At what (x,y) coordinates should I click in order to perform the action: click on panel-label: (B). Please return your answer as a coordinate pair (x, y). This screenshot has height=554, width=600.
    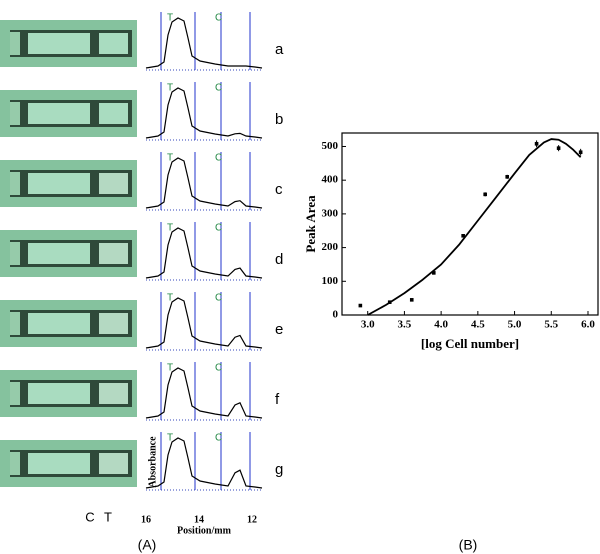
    Looking at the image, I should click on (468, 545).